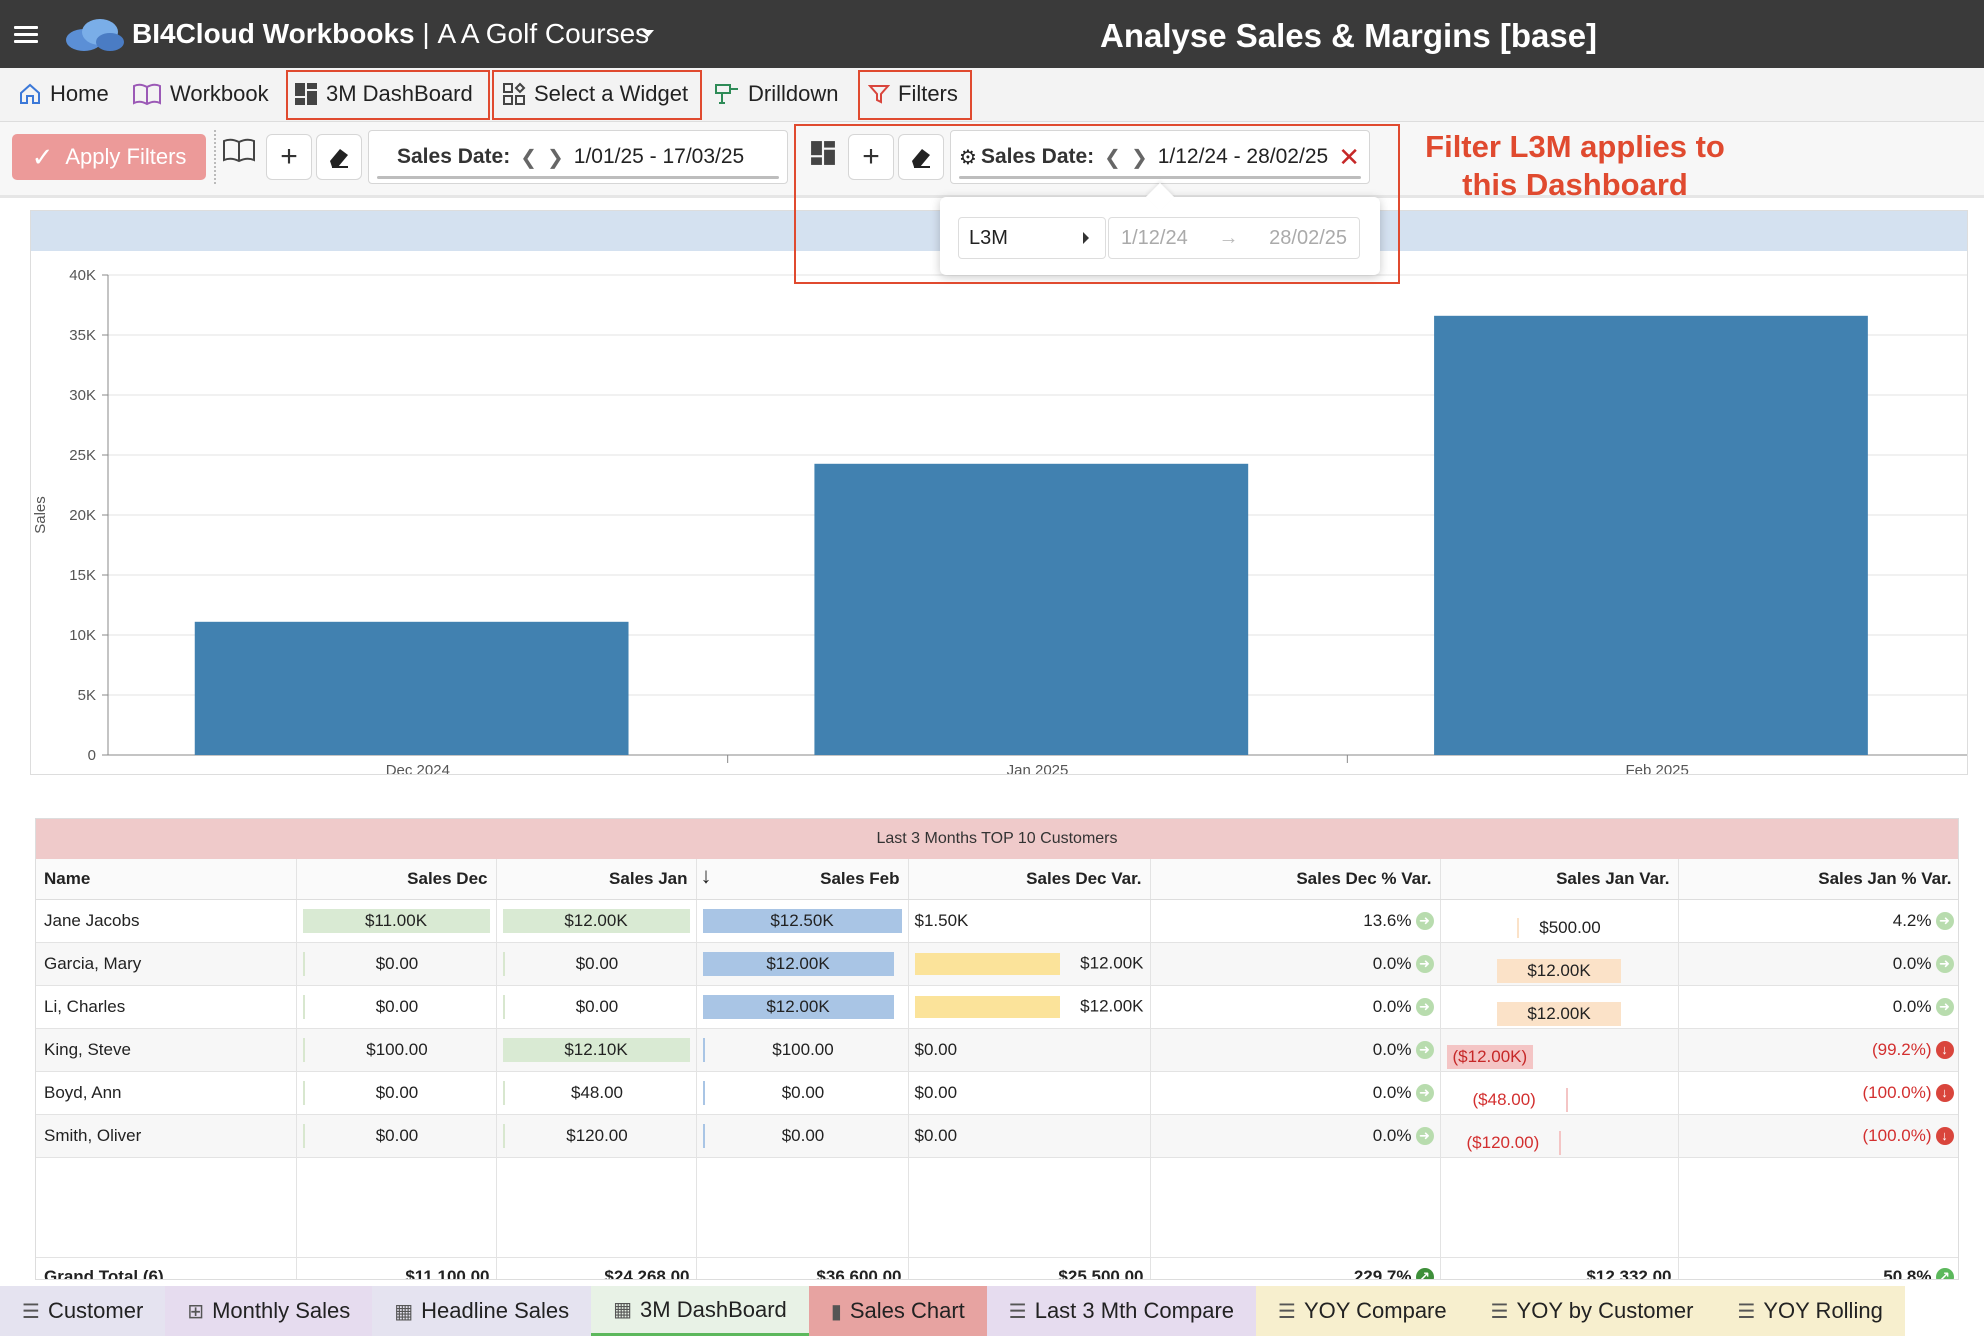 The image size is (1984, 1336). I want to click on y-axis-label: Sales, so click(40, 515).